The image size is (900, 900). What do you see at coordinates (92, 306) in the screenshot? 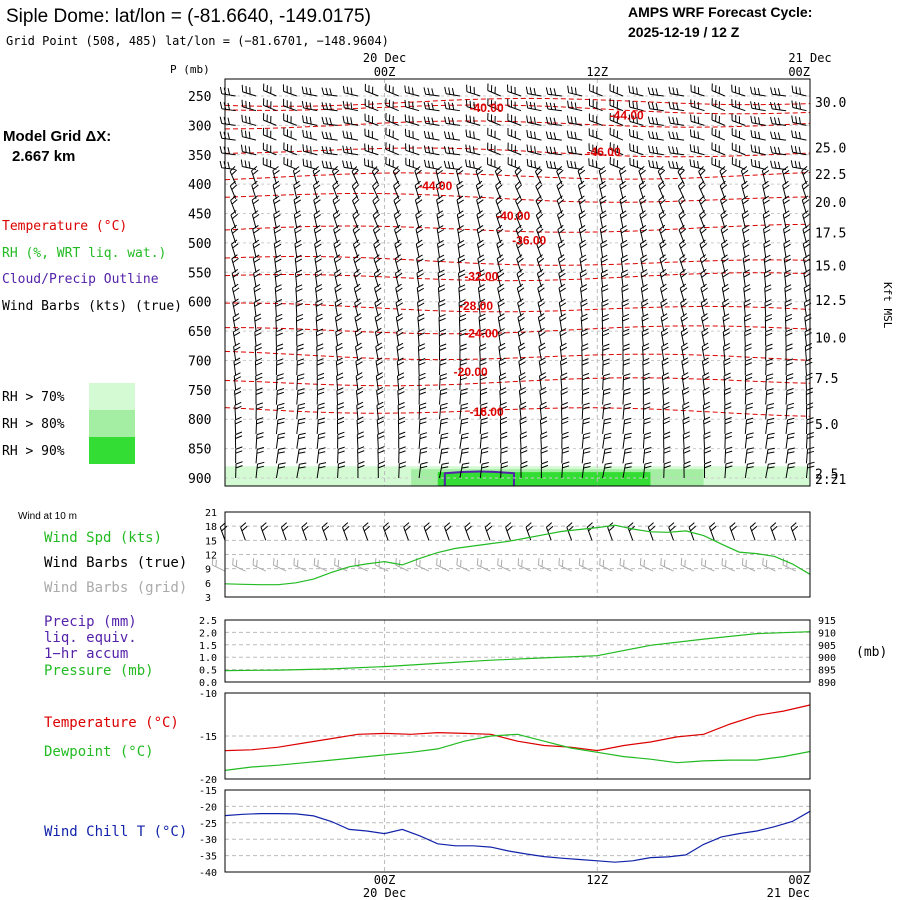
I see `legend-wind-barbs: Wind Barbs (kts) (true)` at bounding box center [92, 306].